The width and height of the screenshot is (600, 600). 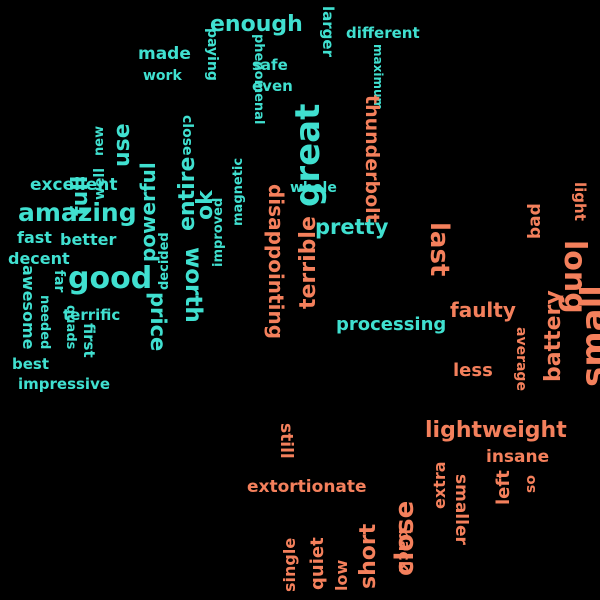 I want to click on word-decided-positive: decided, so click(x=164, y=261).